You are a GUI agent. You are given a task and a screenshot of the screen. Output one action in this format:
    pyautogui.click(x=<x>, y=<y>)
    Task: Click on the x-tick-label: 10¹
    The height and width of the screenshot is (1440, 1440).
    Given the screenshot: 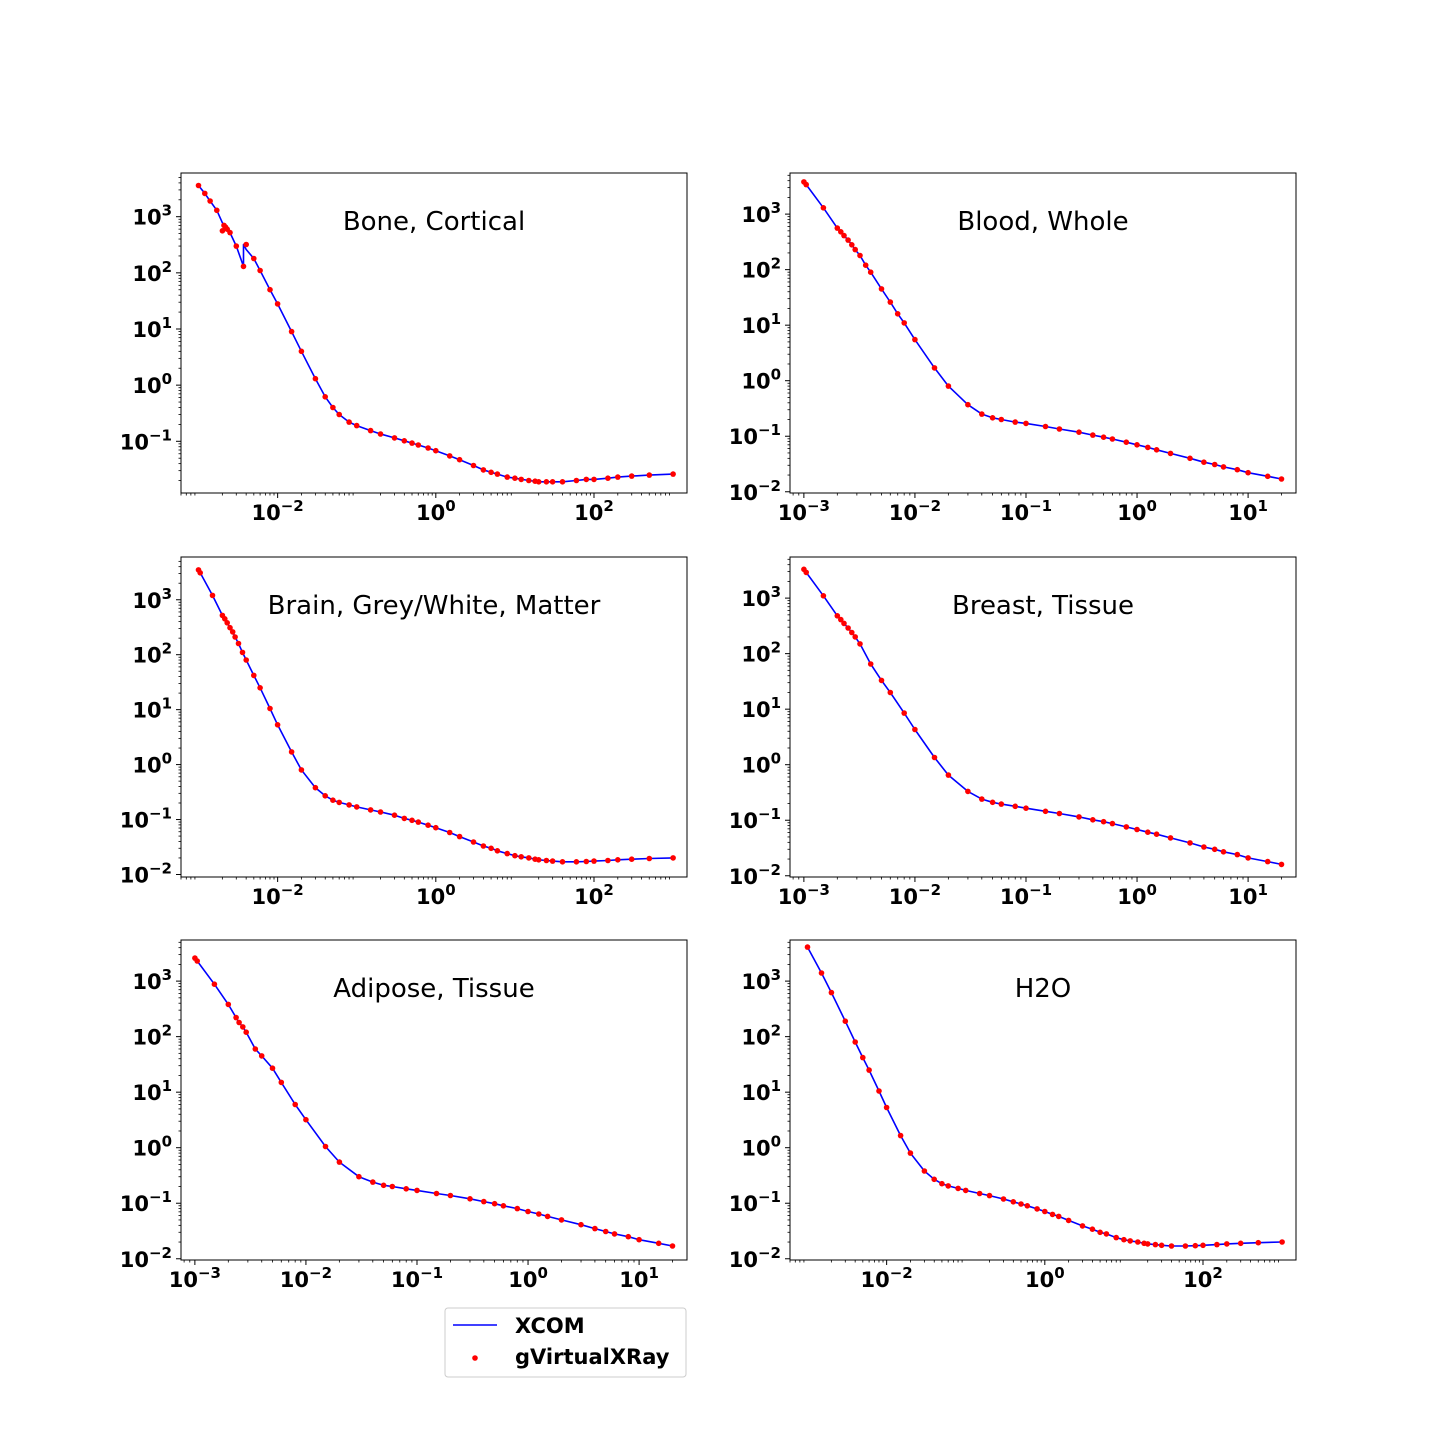 What is the action you would take?
    pyautogui.click(x=639, y=1278)
    